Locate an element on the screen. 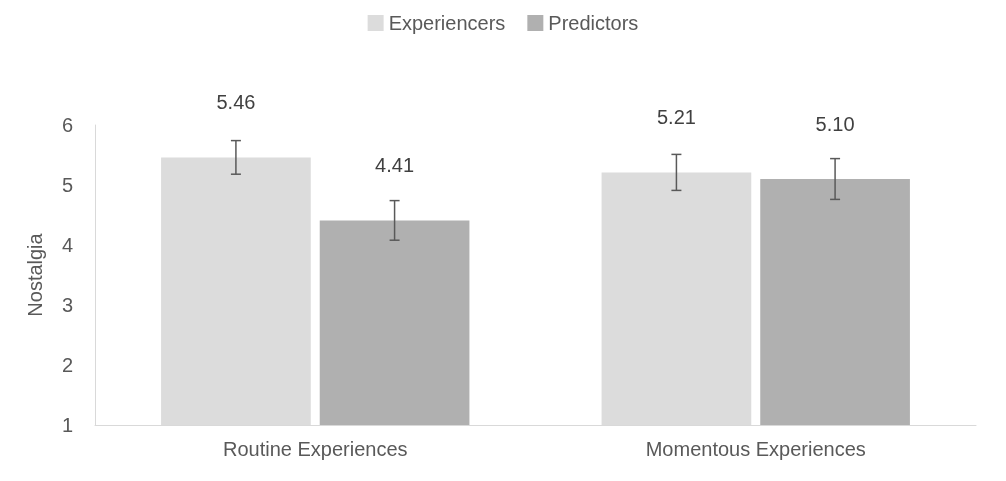 The width and height of the screenshot is (1006, 481). data-label: 5.21 is located at coordinates (676, 117).